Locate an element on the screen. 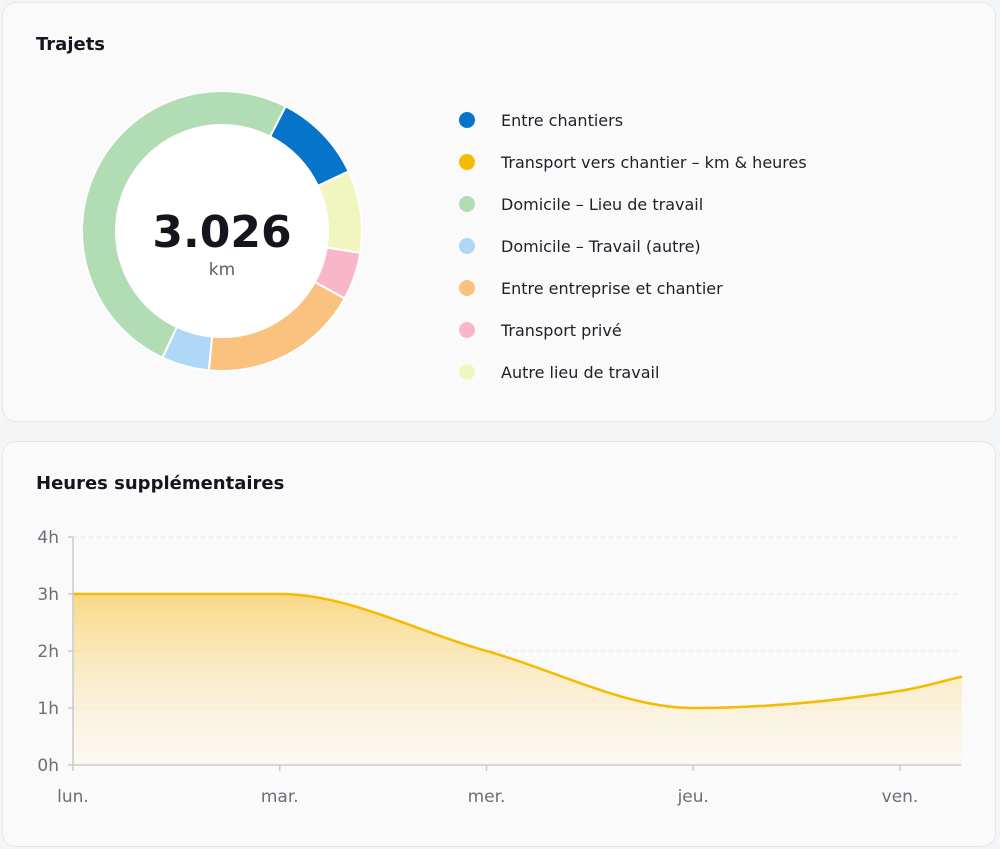  legend-item: Autre lieu de travail is located at coordinates (633, 372).